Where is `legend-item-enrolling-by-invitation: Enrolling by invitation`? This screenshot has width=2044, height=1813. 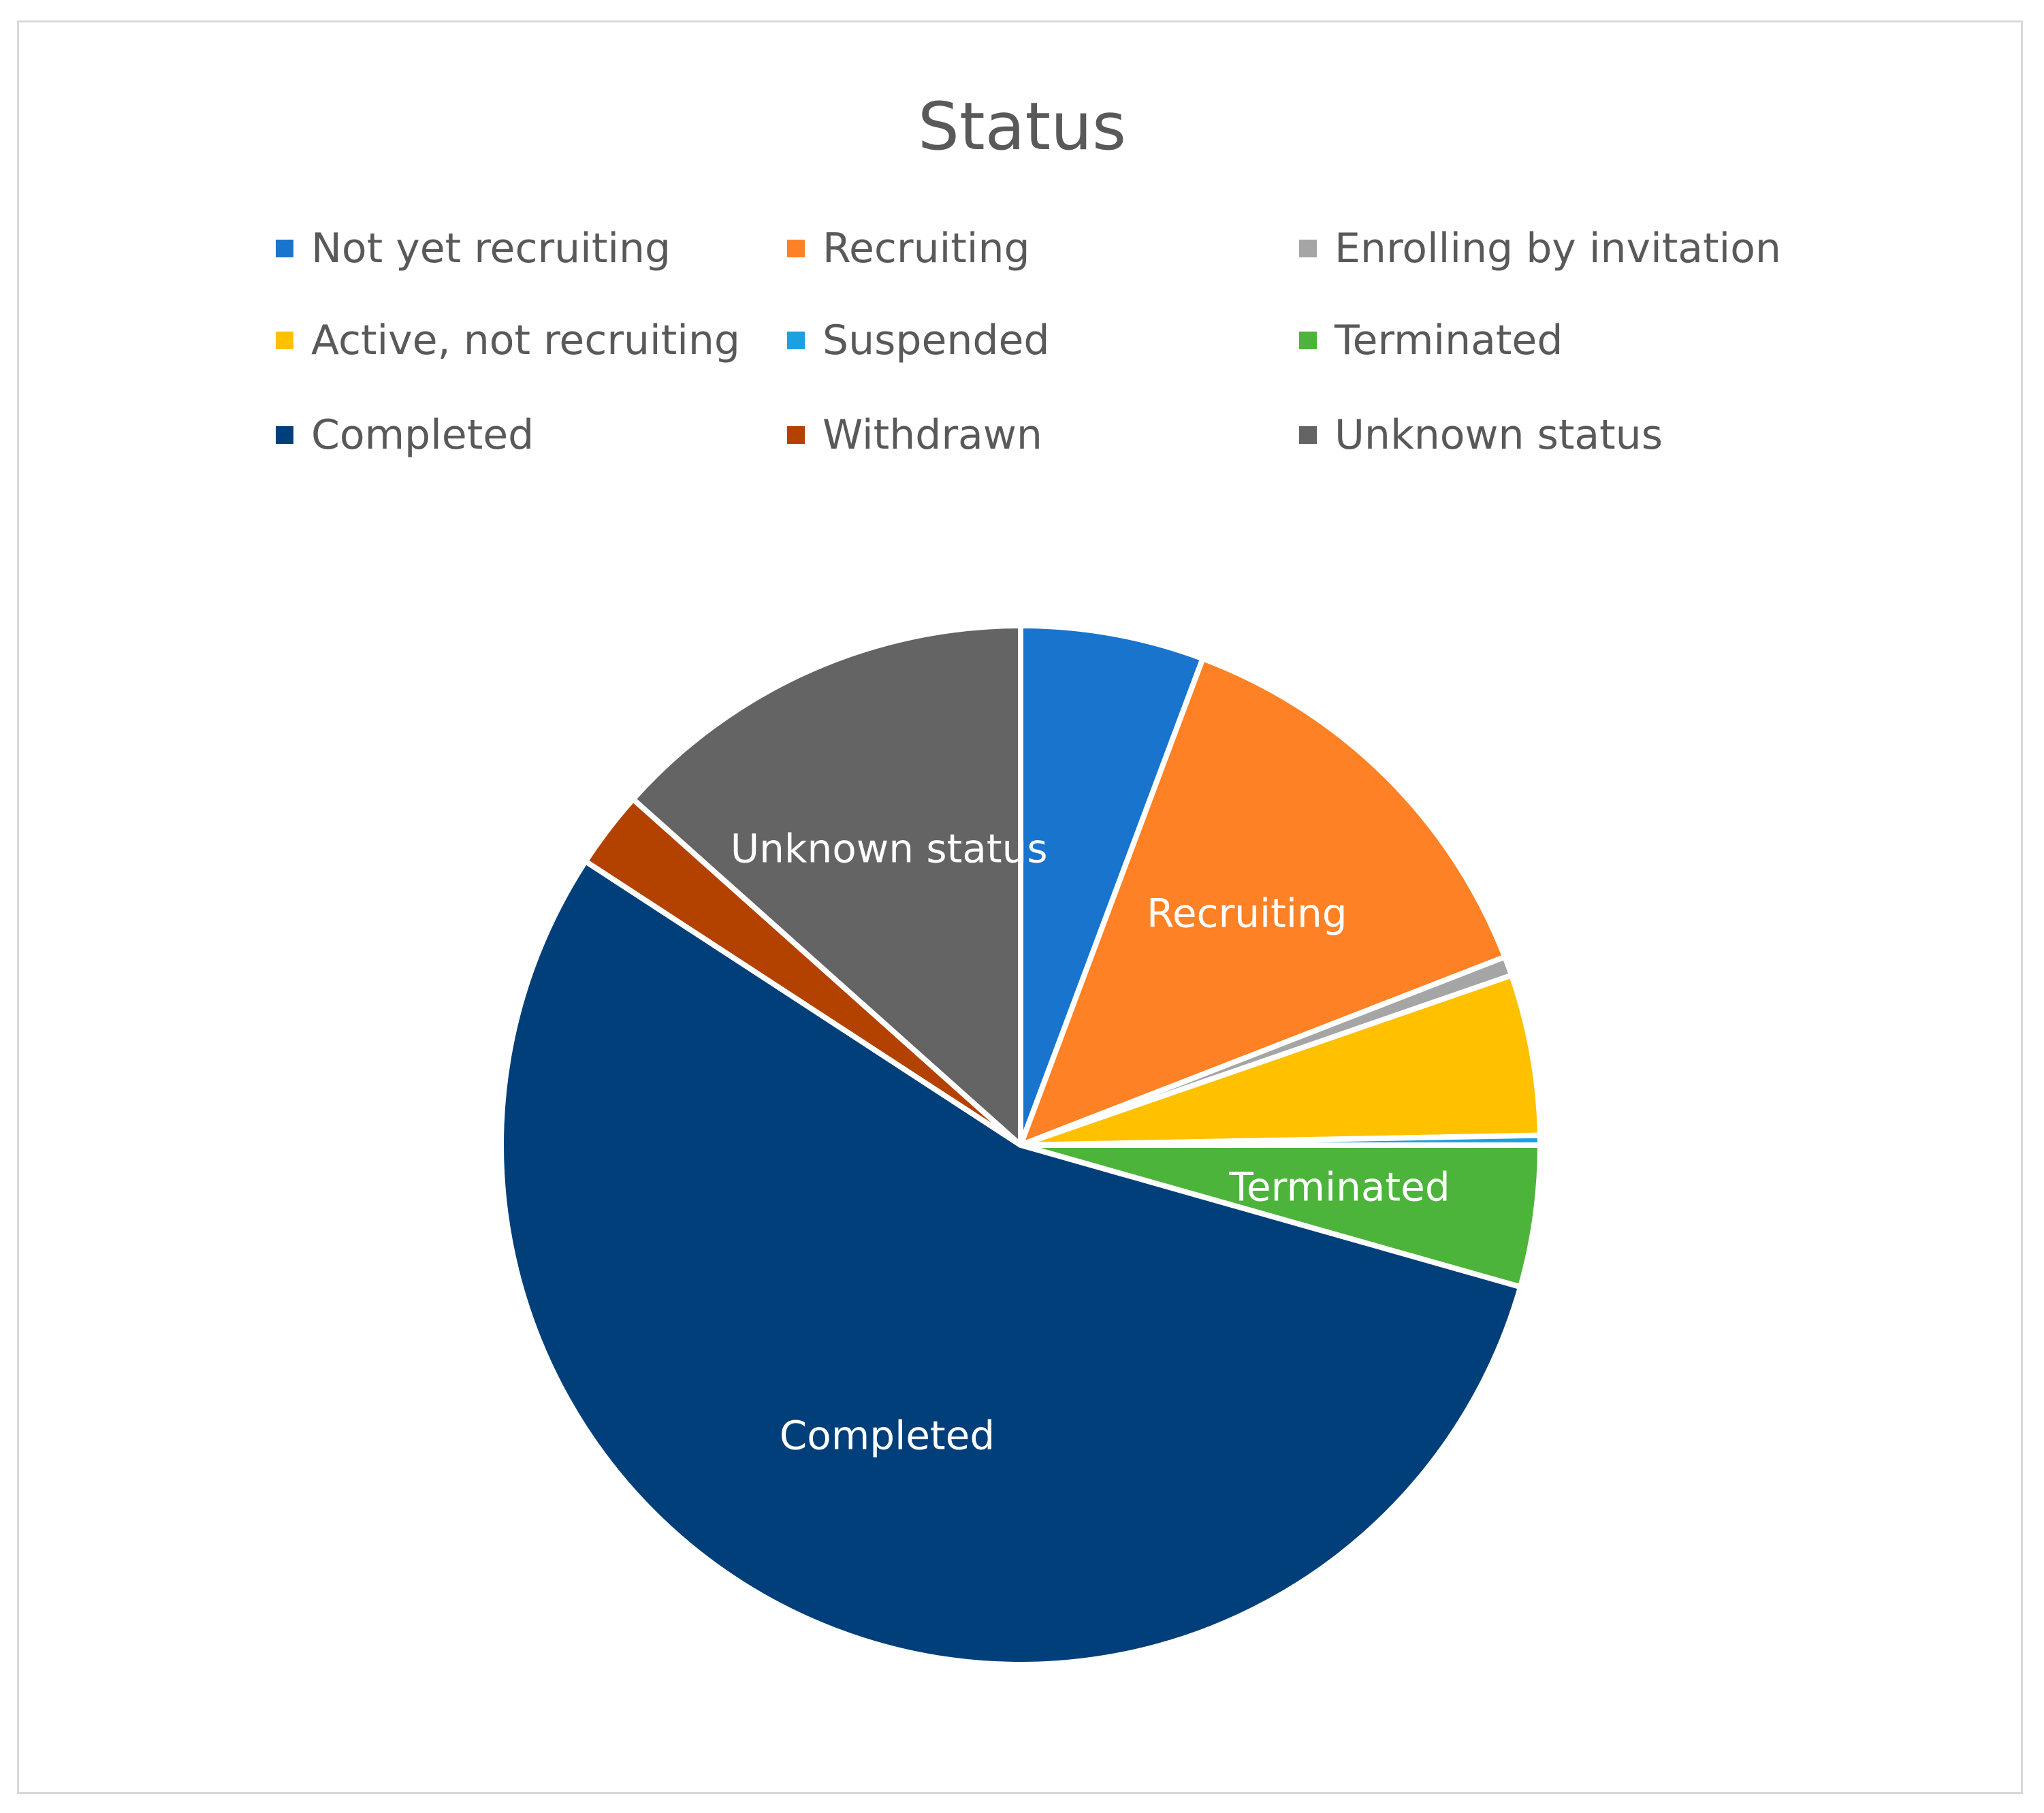 legend-item-enrolling-by-invitation: Enrolling by invitation is located at coordinates (1540, 248).